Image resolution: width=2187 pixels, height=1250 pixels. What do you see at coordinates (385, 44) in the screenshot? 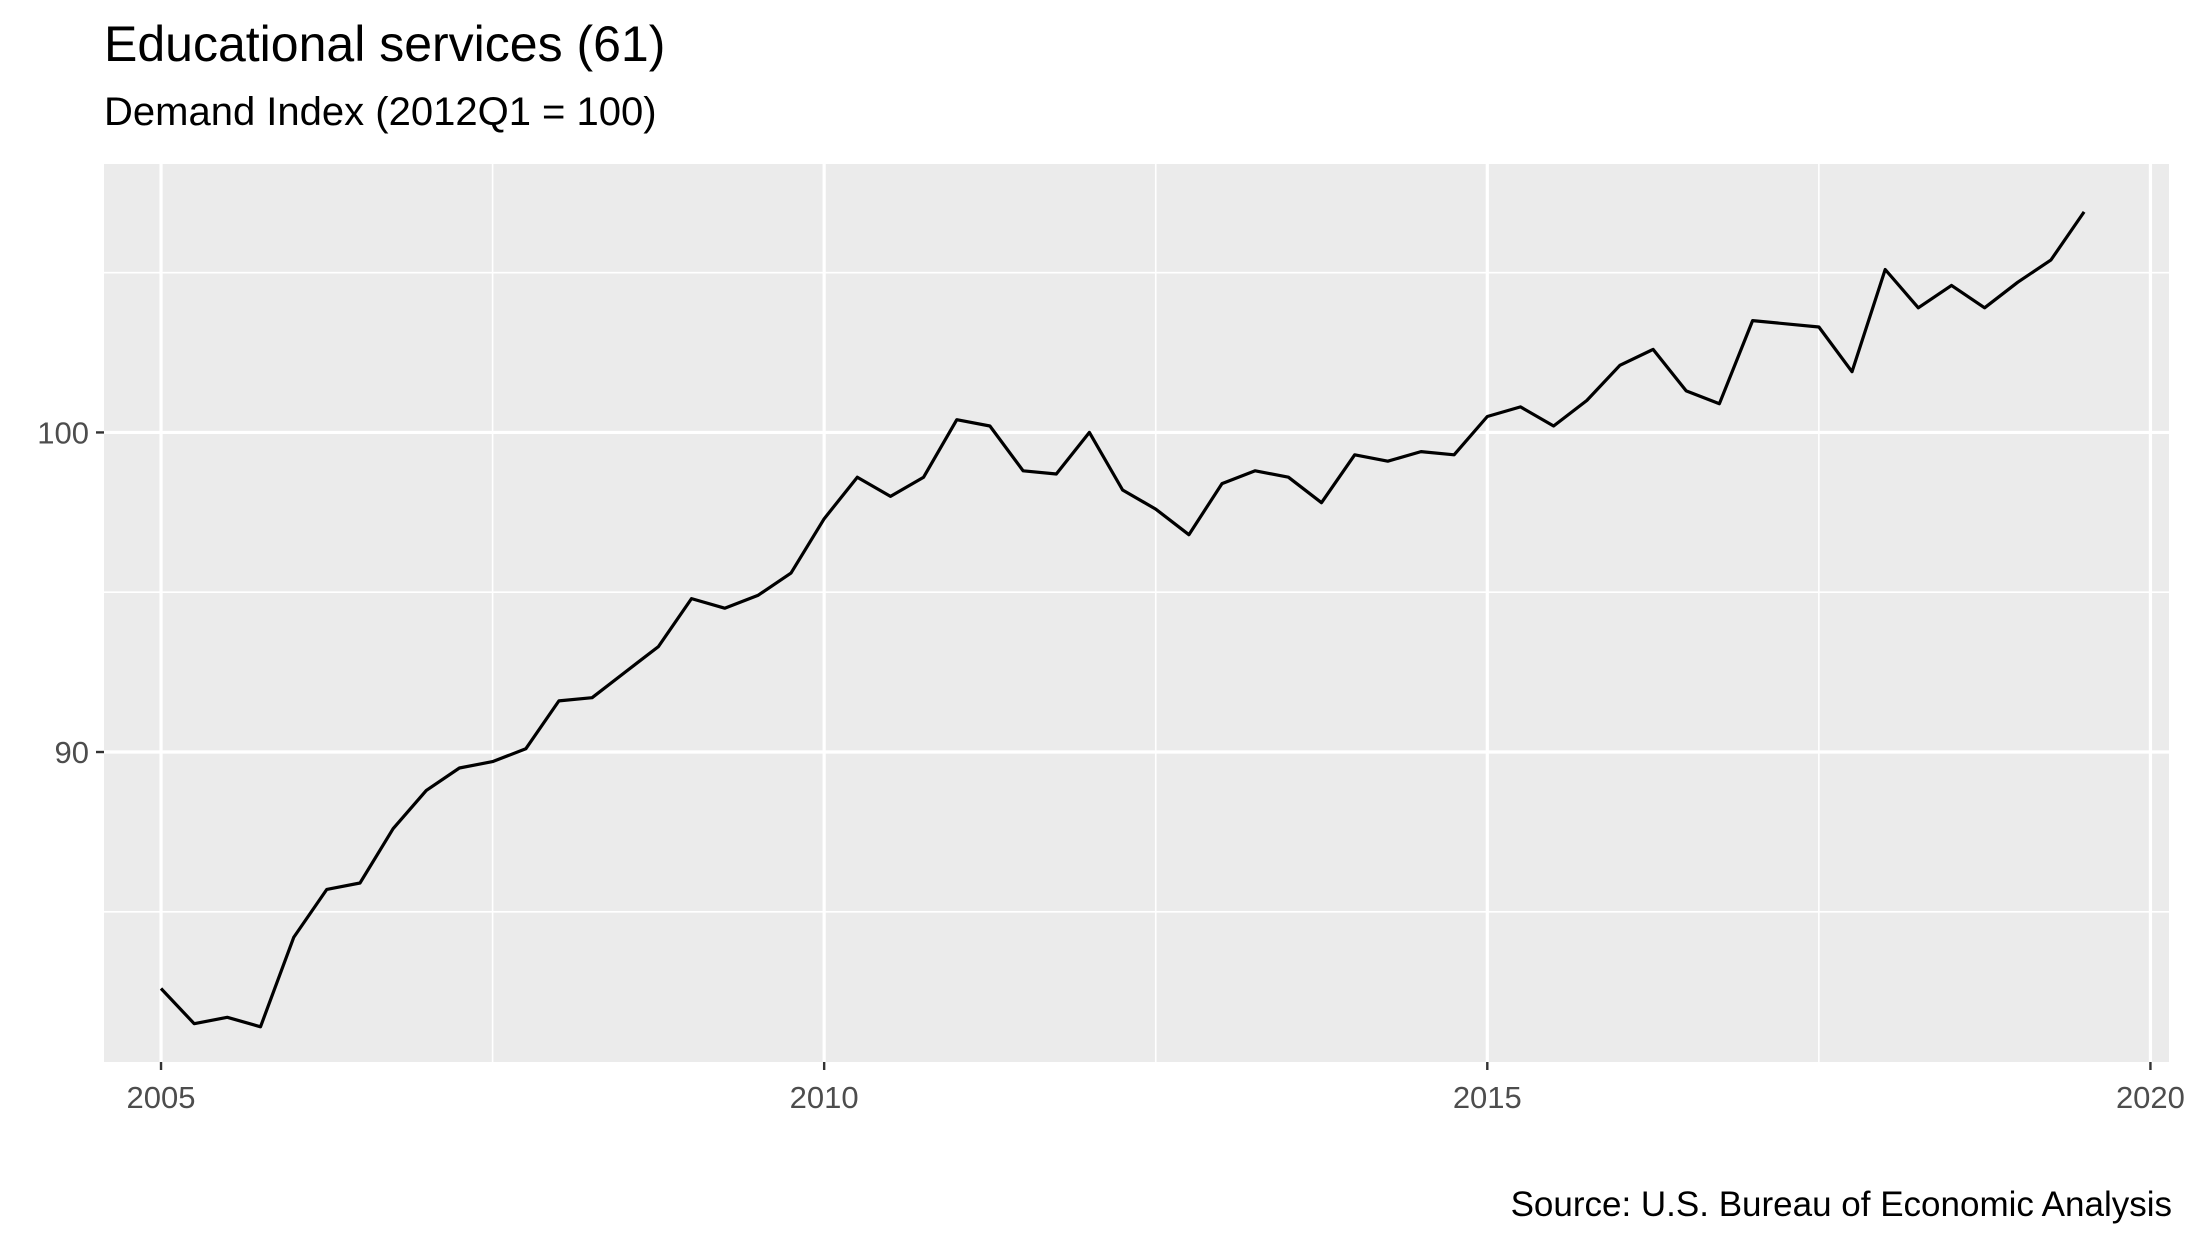
I see `chart-title: Educational services (61)` at bounding box center [385, 44].